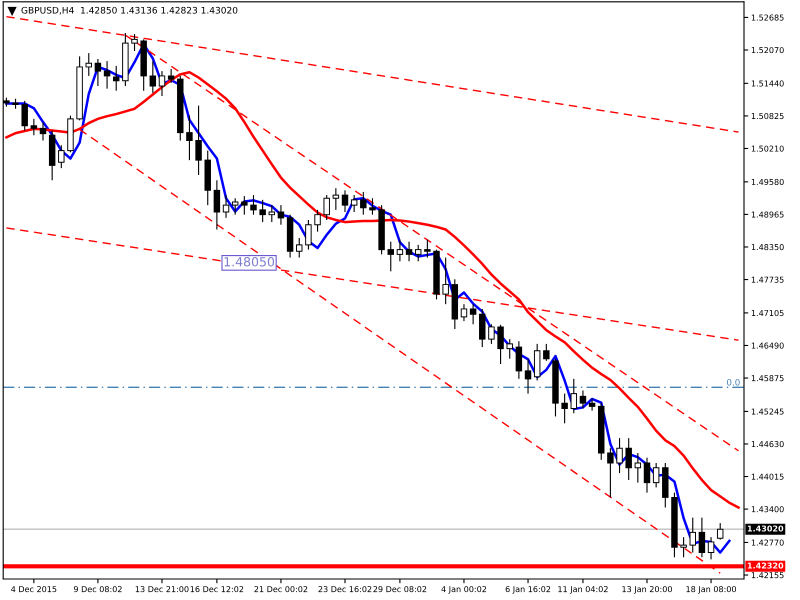 The height and width of the screenshot is (600, 800). What do you see at coordinates (768, 509) in the screenshot?
I see `y-tick-label: 1.43400` at bounding box center [768, 509].